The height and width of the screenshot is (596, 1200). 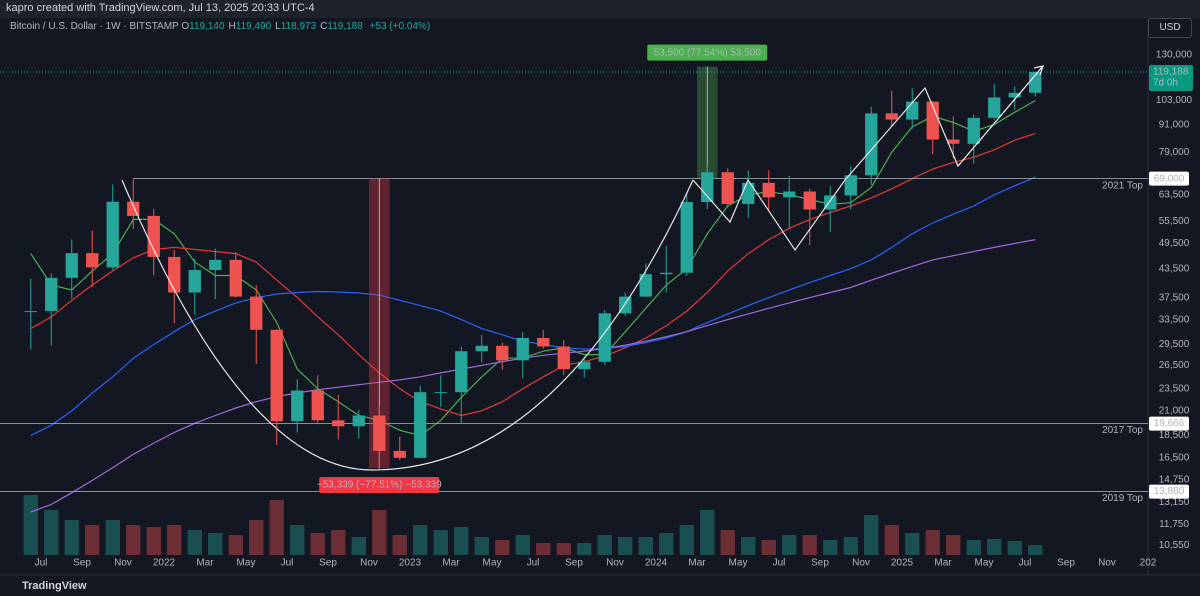 What do you see at coordinates (868, 158) in the screenshot?
I see `zigzag` at bounding box center [868, 158].